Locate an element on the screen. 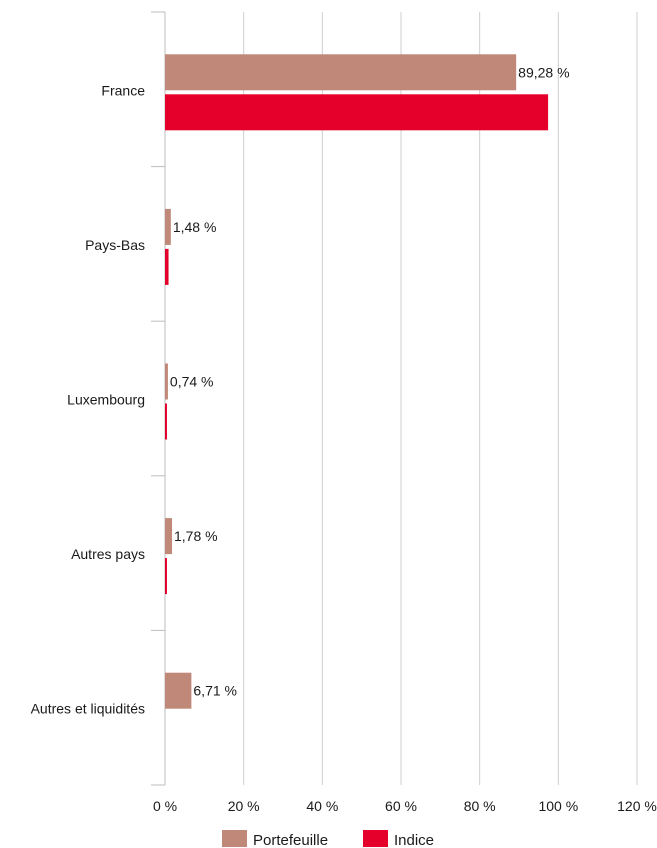 Image resolution: width=657 pixels, height=848 pixels. x-tick-labels: 0 % 20 % 40 % 60 % 80 % 100 % 120 % is located at coordinates (405, 806).